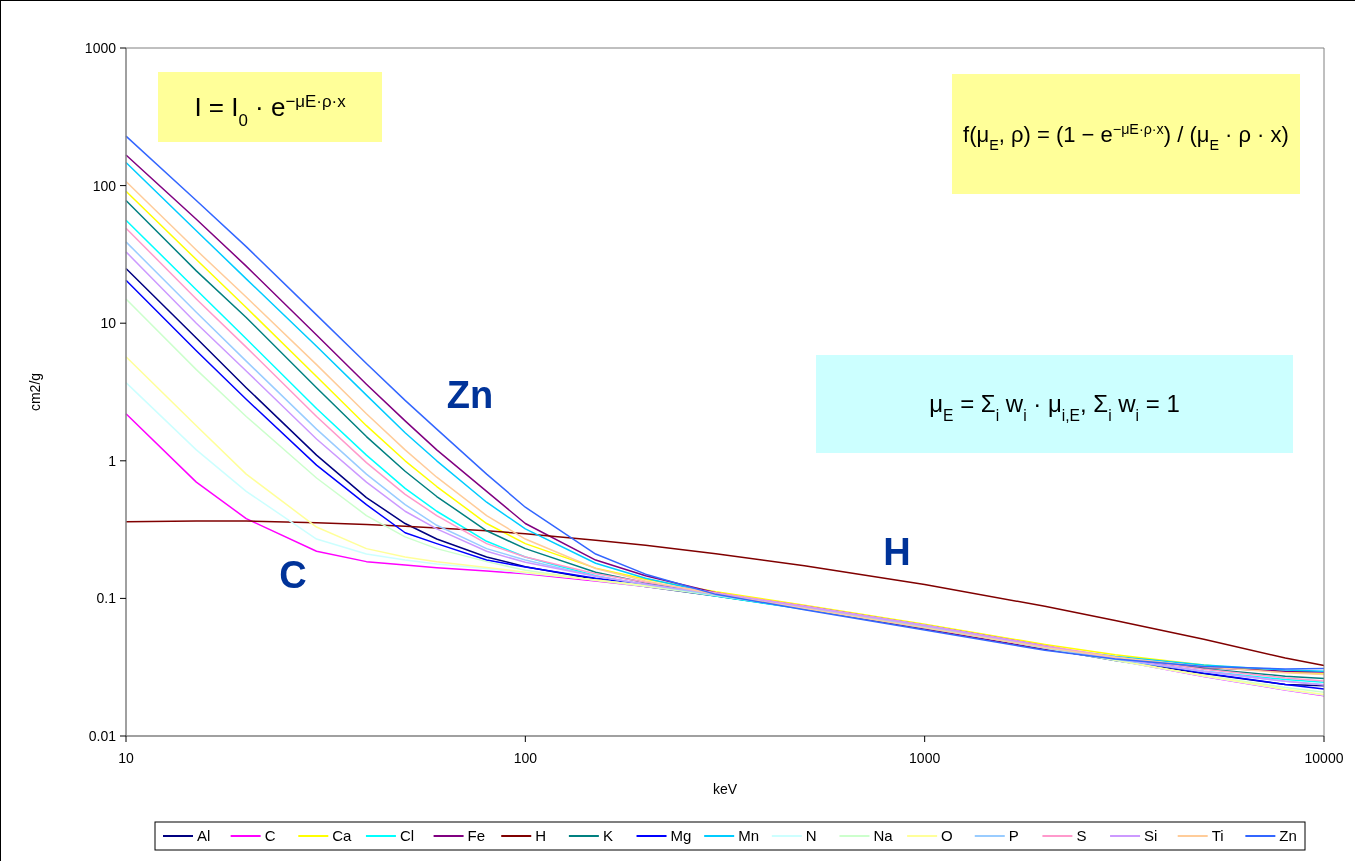 The height and width of the screenshot is (861, 1355). What do you see at coordinates (106, 598) in the screenshot?
I see `y-tick-label: 0.1` at bounding box center [106, 598].